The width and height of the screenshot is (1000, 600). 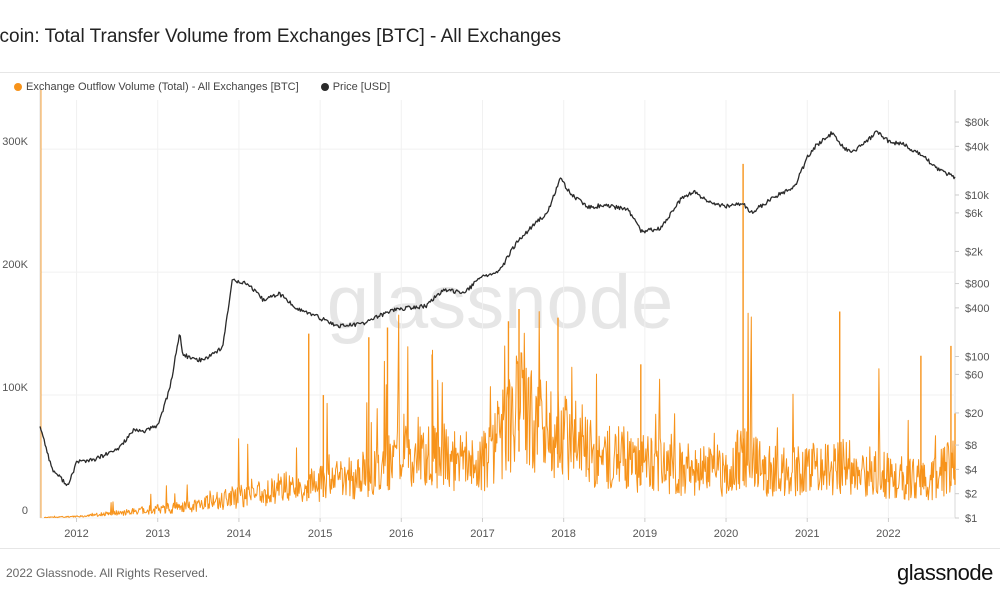 What do you see at coordinates (320, 534) in the screenshot?
I see `x-tick-label: 2015` at bounding box center [320, 534].